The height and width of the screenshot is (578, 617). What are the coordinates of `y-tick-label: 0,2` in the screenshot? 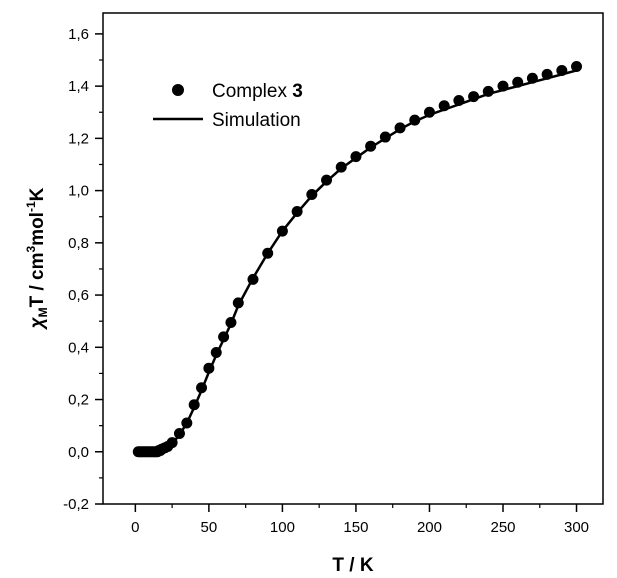 It's located at (78, 400).